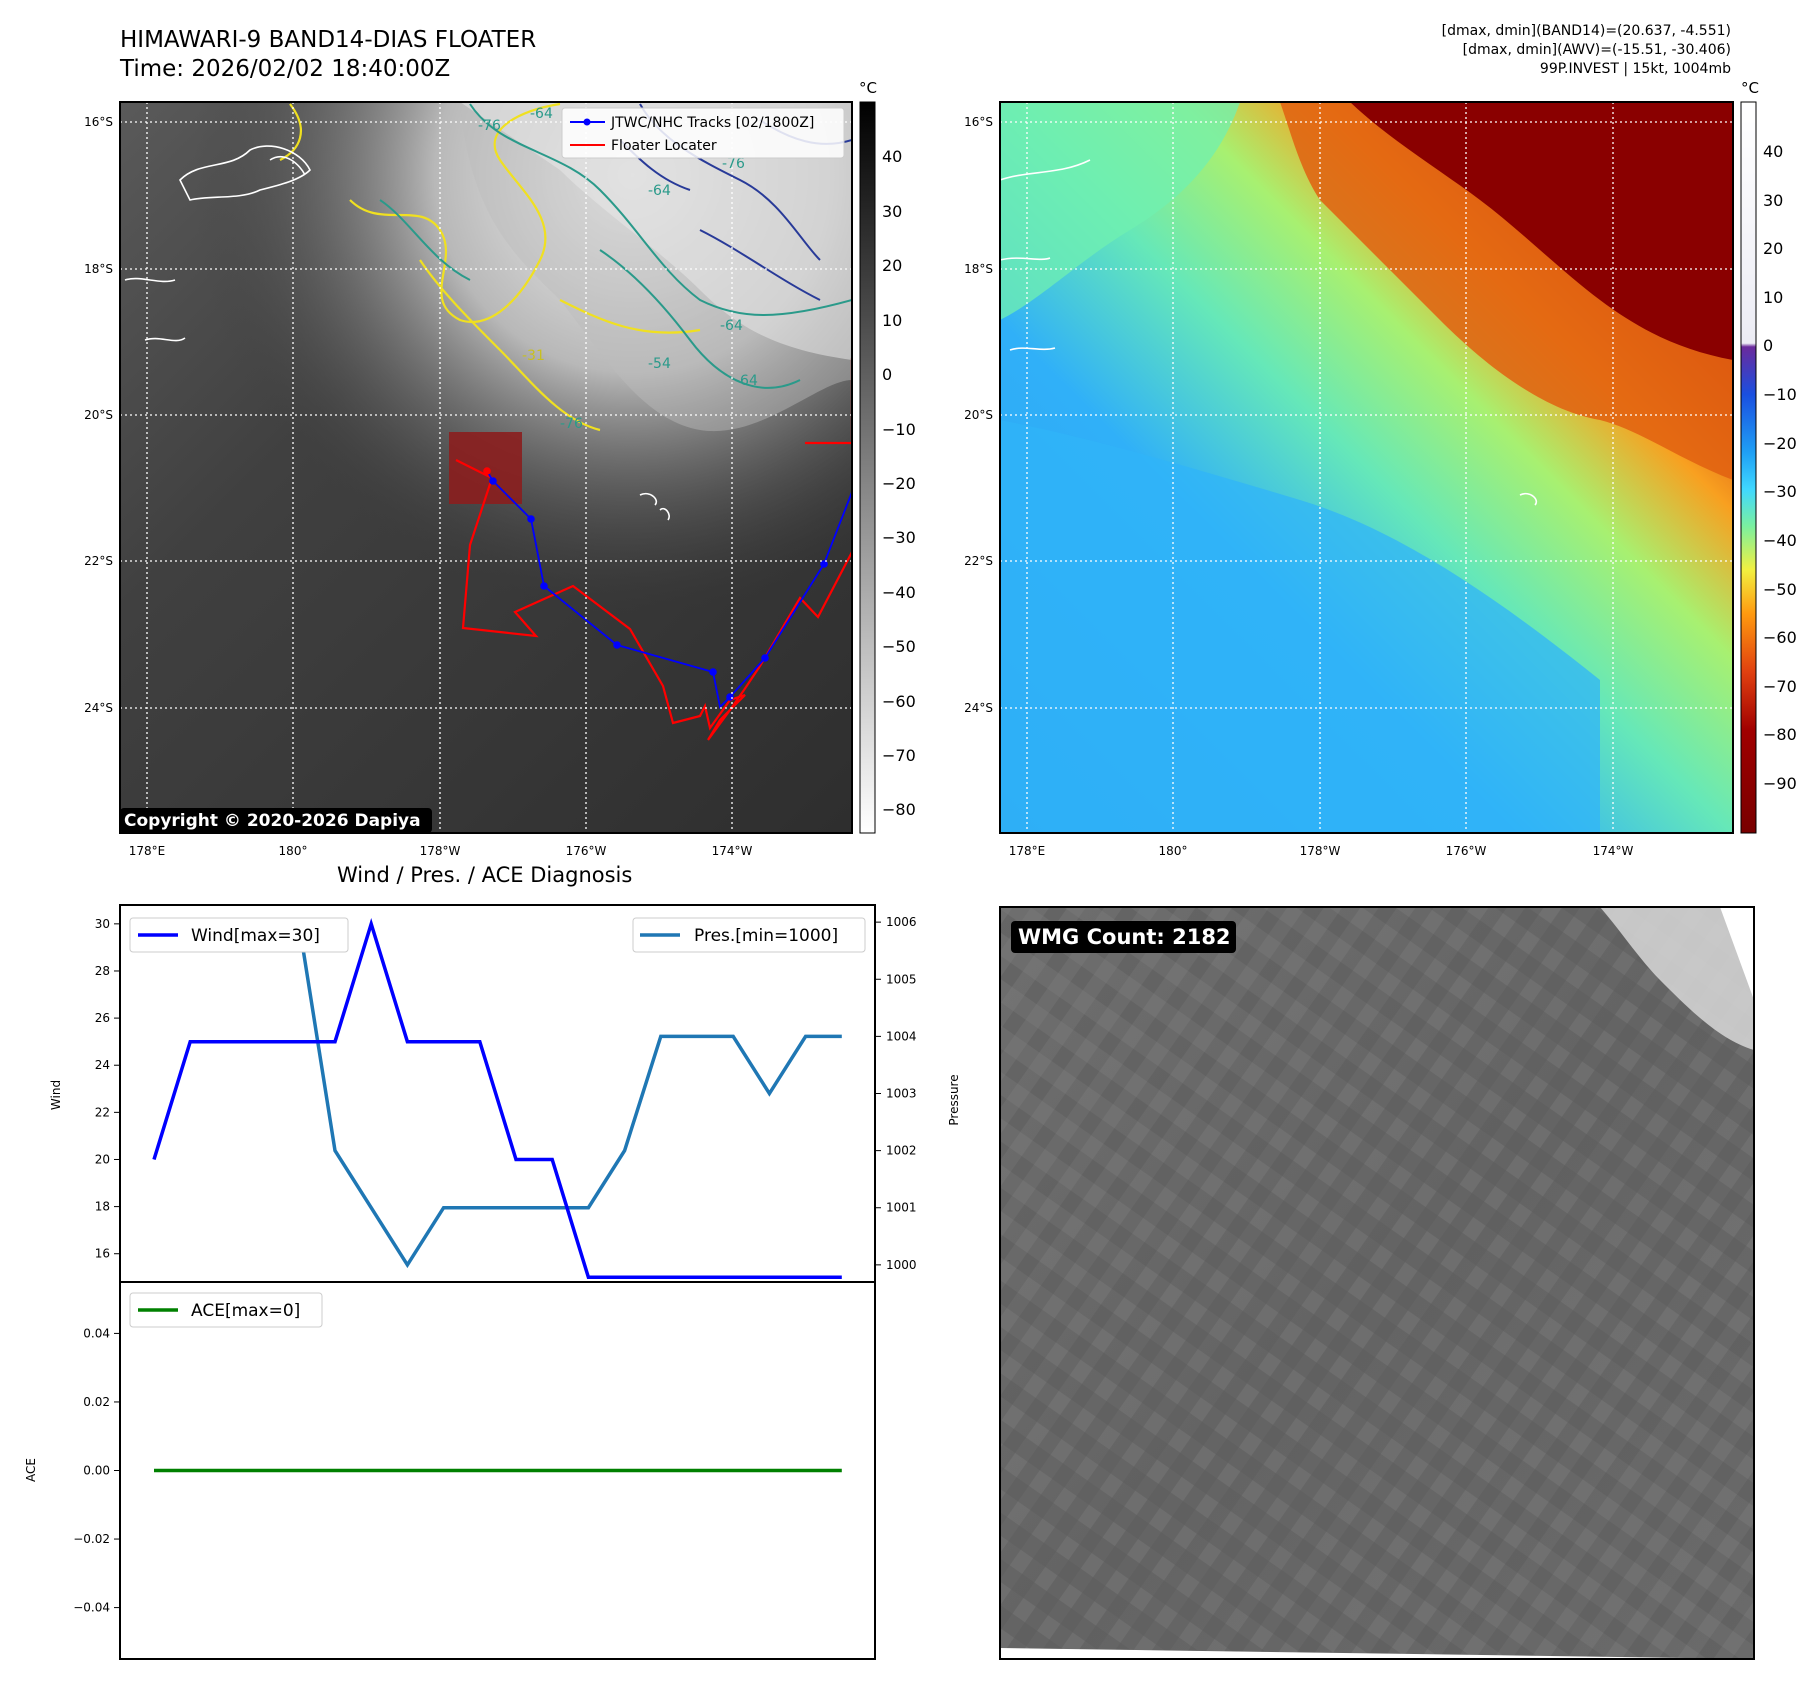 This screenshot has width=1813, height=1690. What do you see at coordinates (91, 1539) in the screenshot?
I see `axis-tick-label: −0.02` at bounding box center [91, 1539].